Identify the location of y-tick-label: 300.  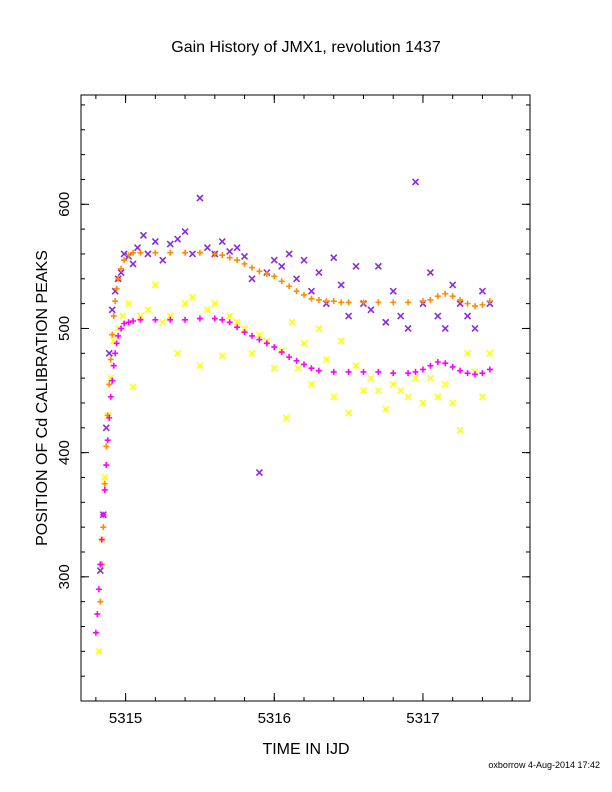
(64, 576).